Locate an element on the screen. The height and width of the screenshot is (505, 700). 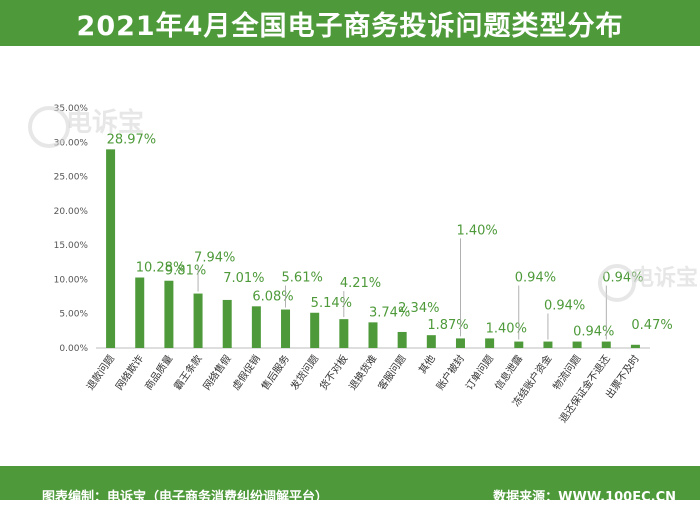
title-bar: 2021年4月全国电子商务投诉问题类型分布 is located at coordinates (350, 23).